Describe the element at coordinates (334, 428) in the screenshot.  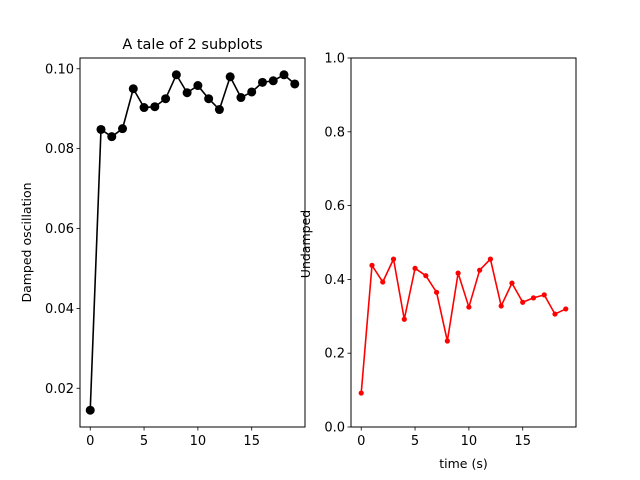
I see `y-tick-label: 0.0` at that location.